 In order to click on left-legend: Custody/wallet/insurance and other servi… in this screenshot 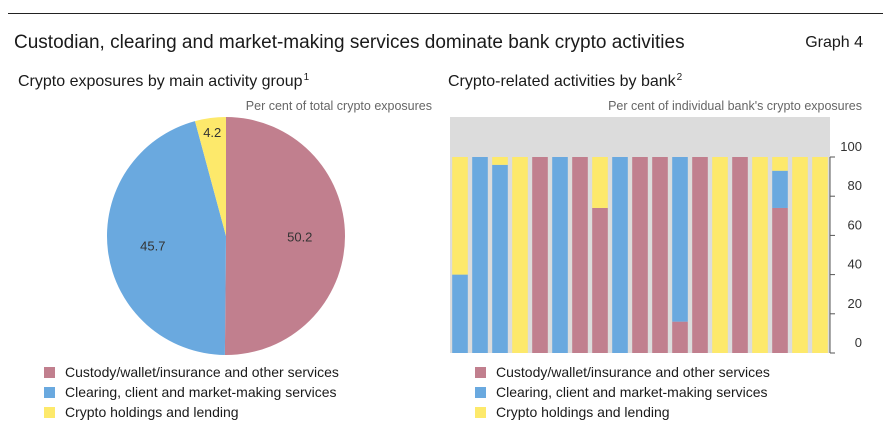, I will do `click(191, 392)`.